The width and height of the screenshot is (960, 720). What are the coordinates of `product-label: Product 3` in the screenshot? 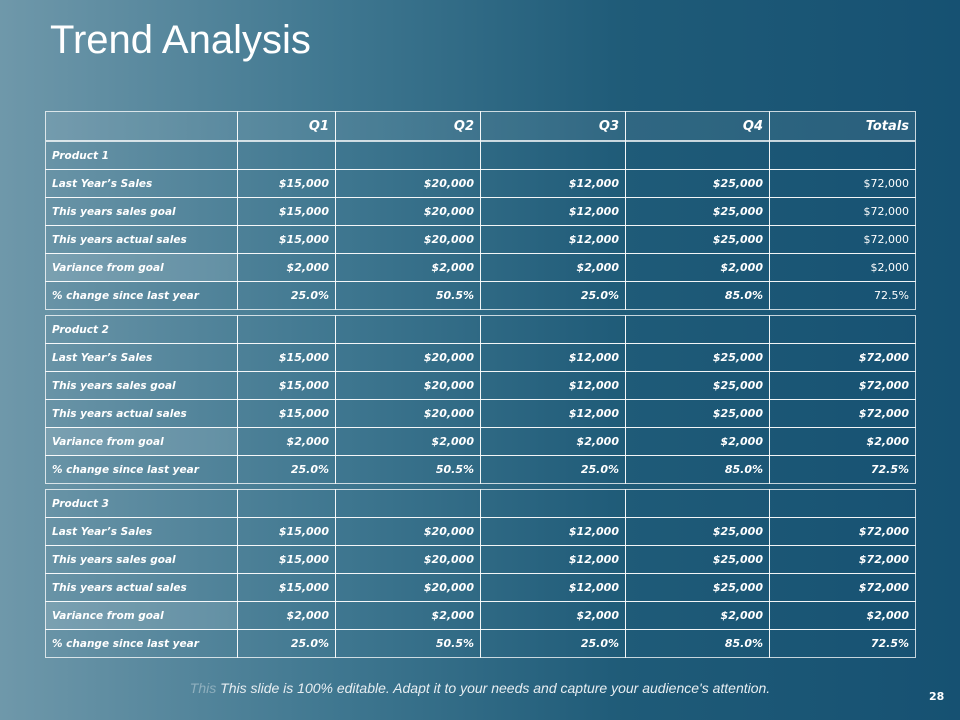 It's located at (141, 503).